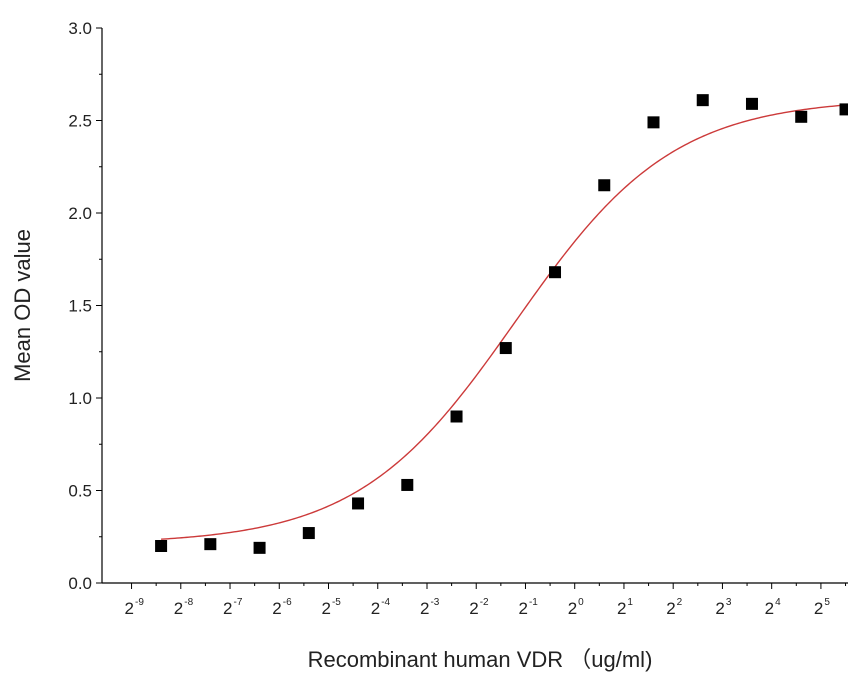  What do you see at coordinates (576, 607) in the screenshot?
I see `x-tick-label: 20` at bounding box center [576, 607].